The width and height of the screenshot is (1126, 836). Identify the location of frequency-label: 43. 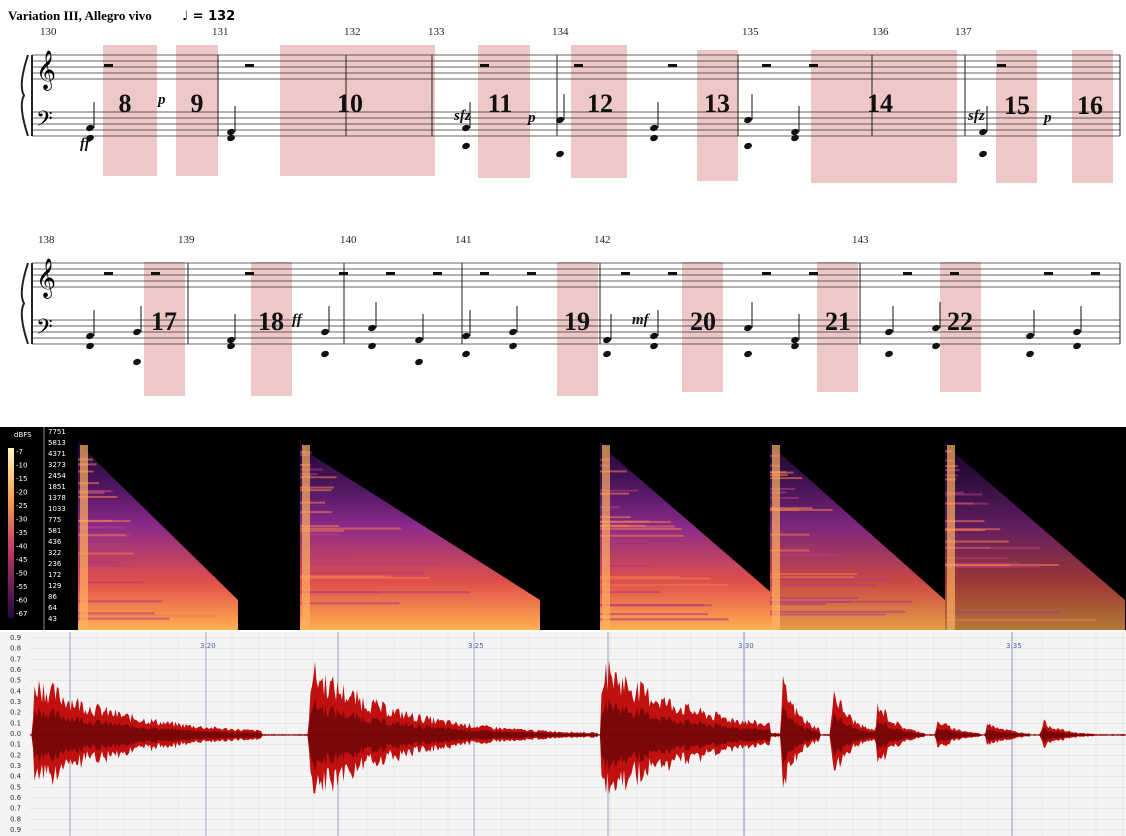
(52, 619).